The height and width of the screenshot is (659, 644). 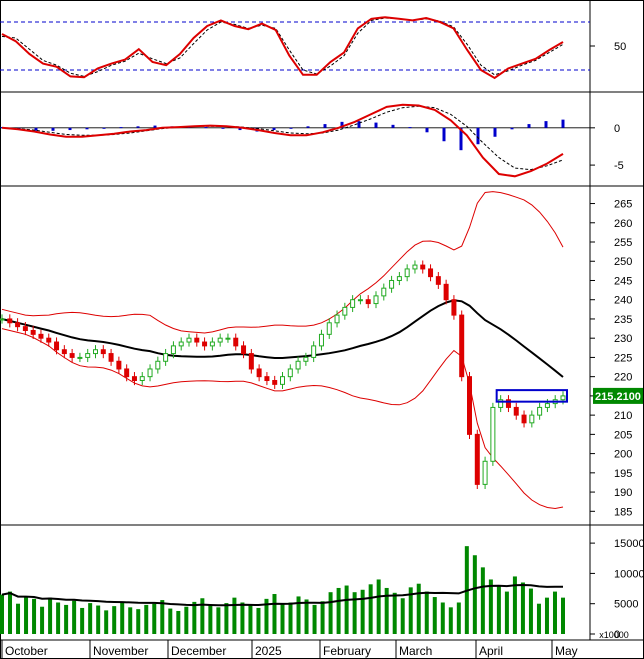 I want to click on y-tick-label: 10000, so click(x=629, y=574).